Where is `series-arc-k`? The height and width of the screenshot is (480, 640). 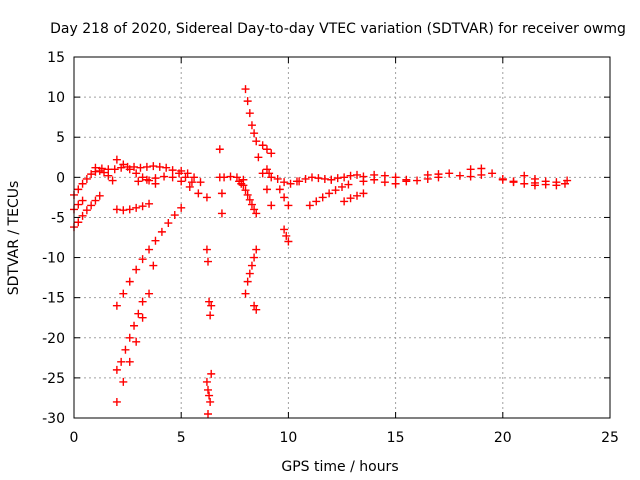
series-arc-k is located at coordinates (191, 176).